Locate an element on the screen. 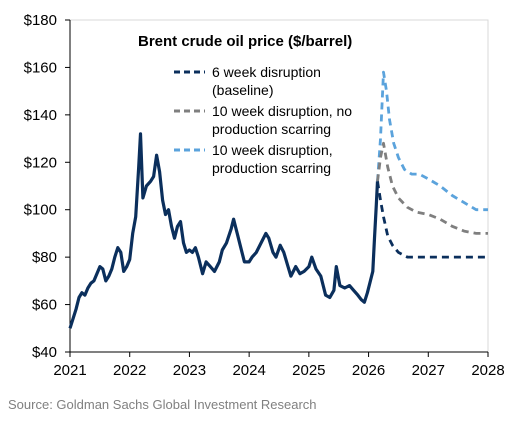  y-tick-label: $160 is located at coordinates (40, 67).